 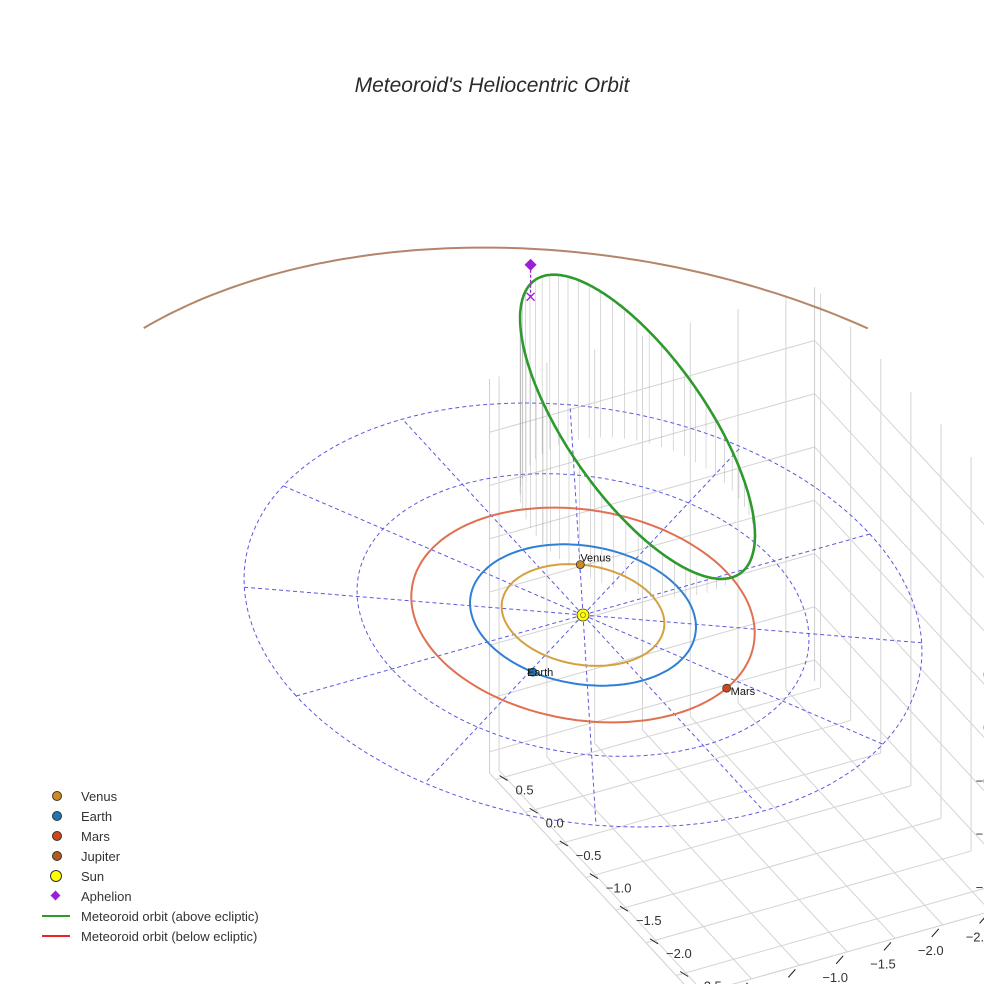 I want to click on jupiter-marker-icon, so click(x=57, y=856).